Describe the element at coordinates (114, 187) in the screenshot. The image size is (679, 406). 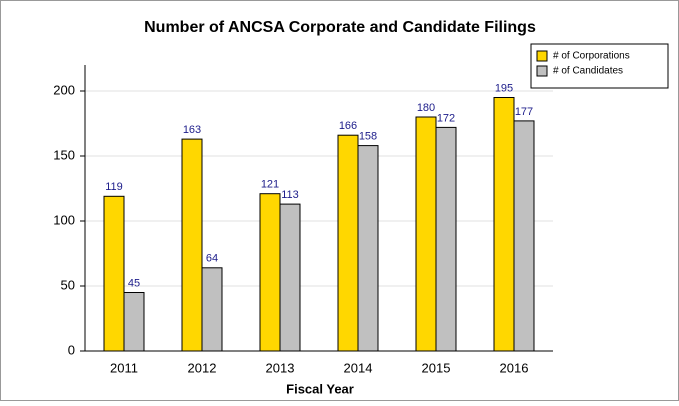
I see `value-label: 119` at that location.